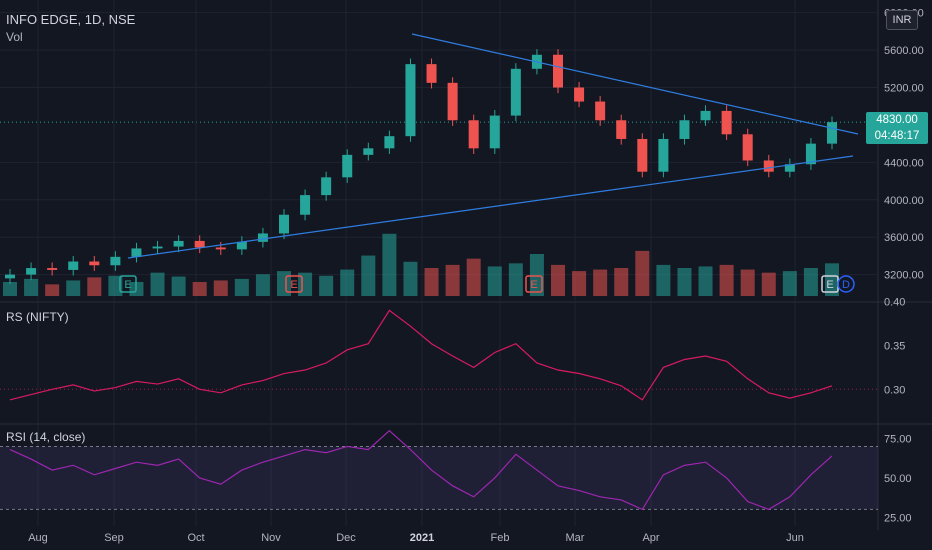  I want to click on price-tick-label: 5600.00, so click(904, 51).